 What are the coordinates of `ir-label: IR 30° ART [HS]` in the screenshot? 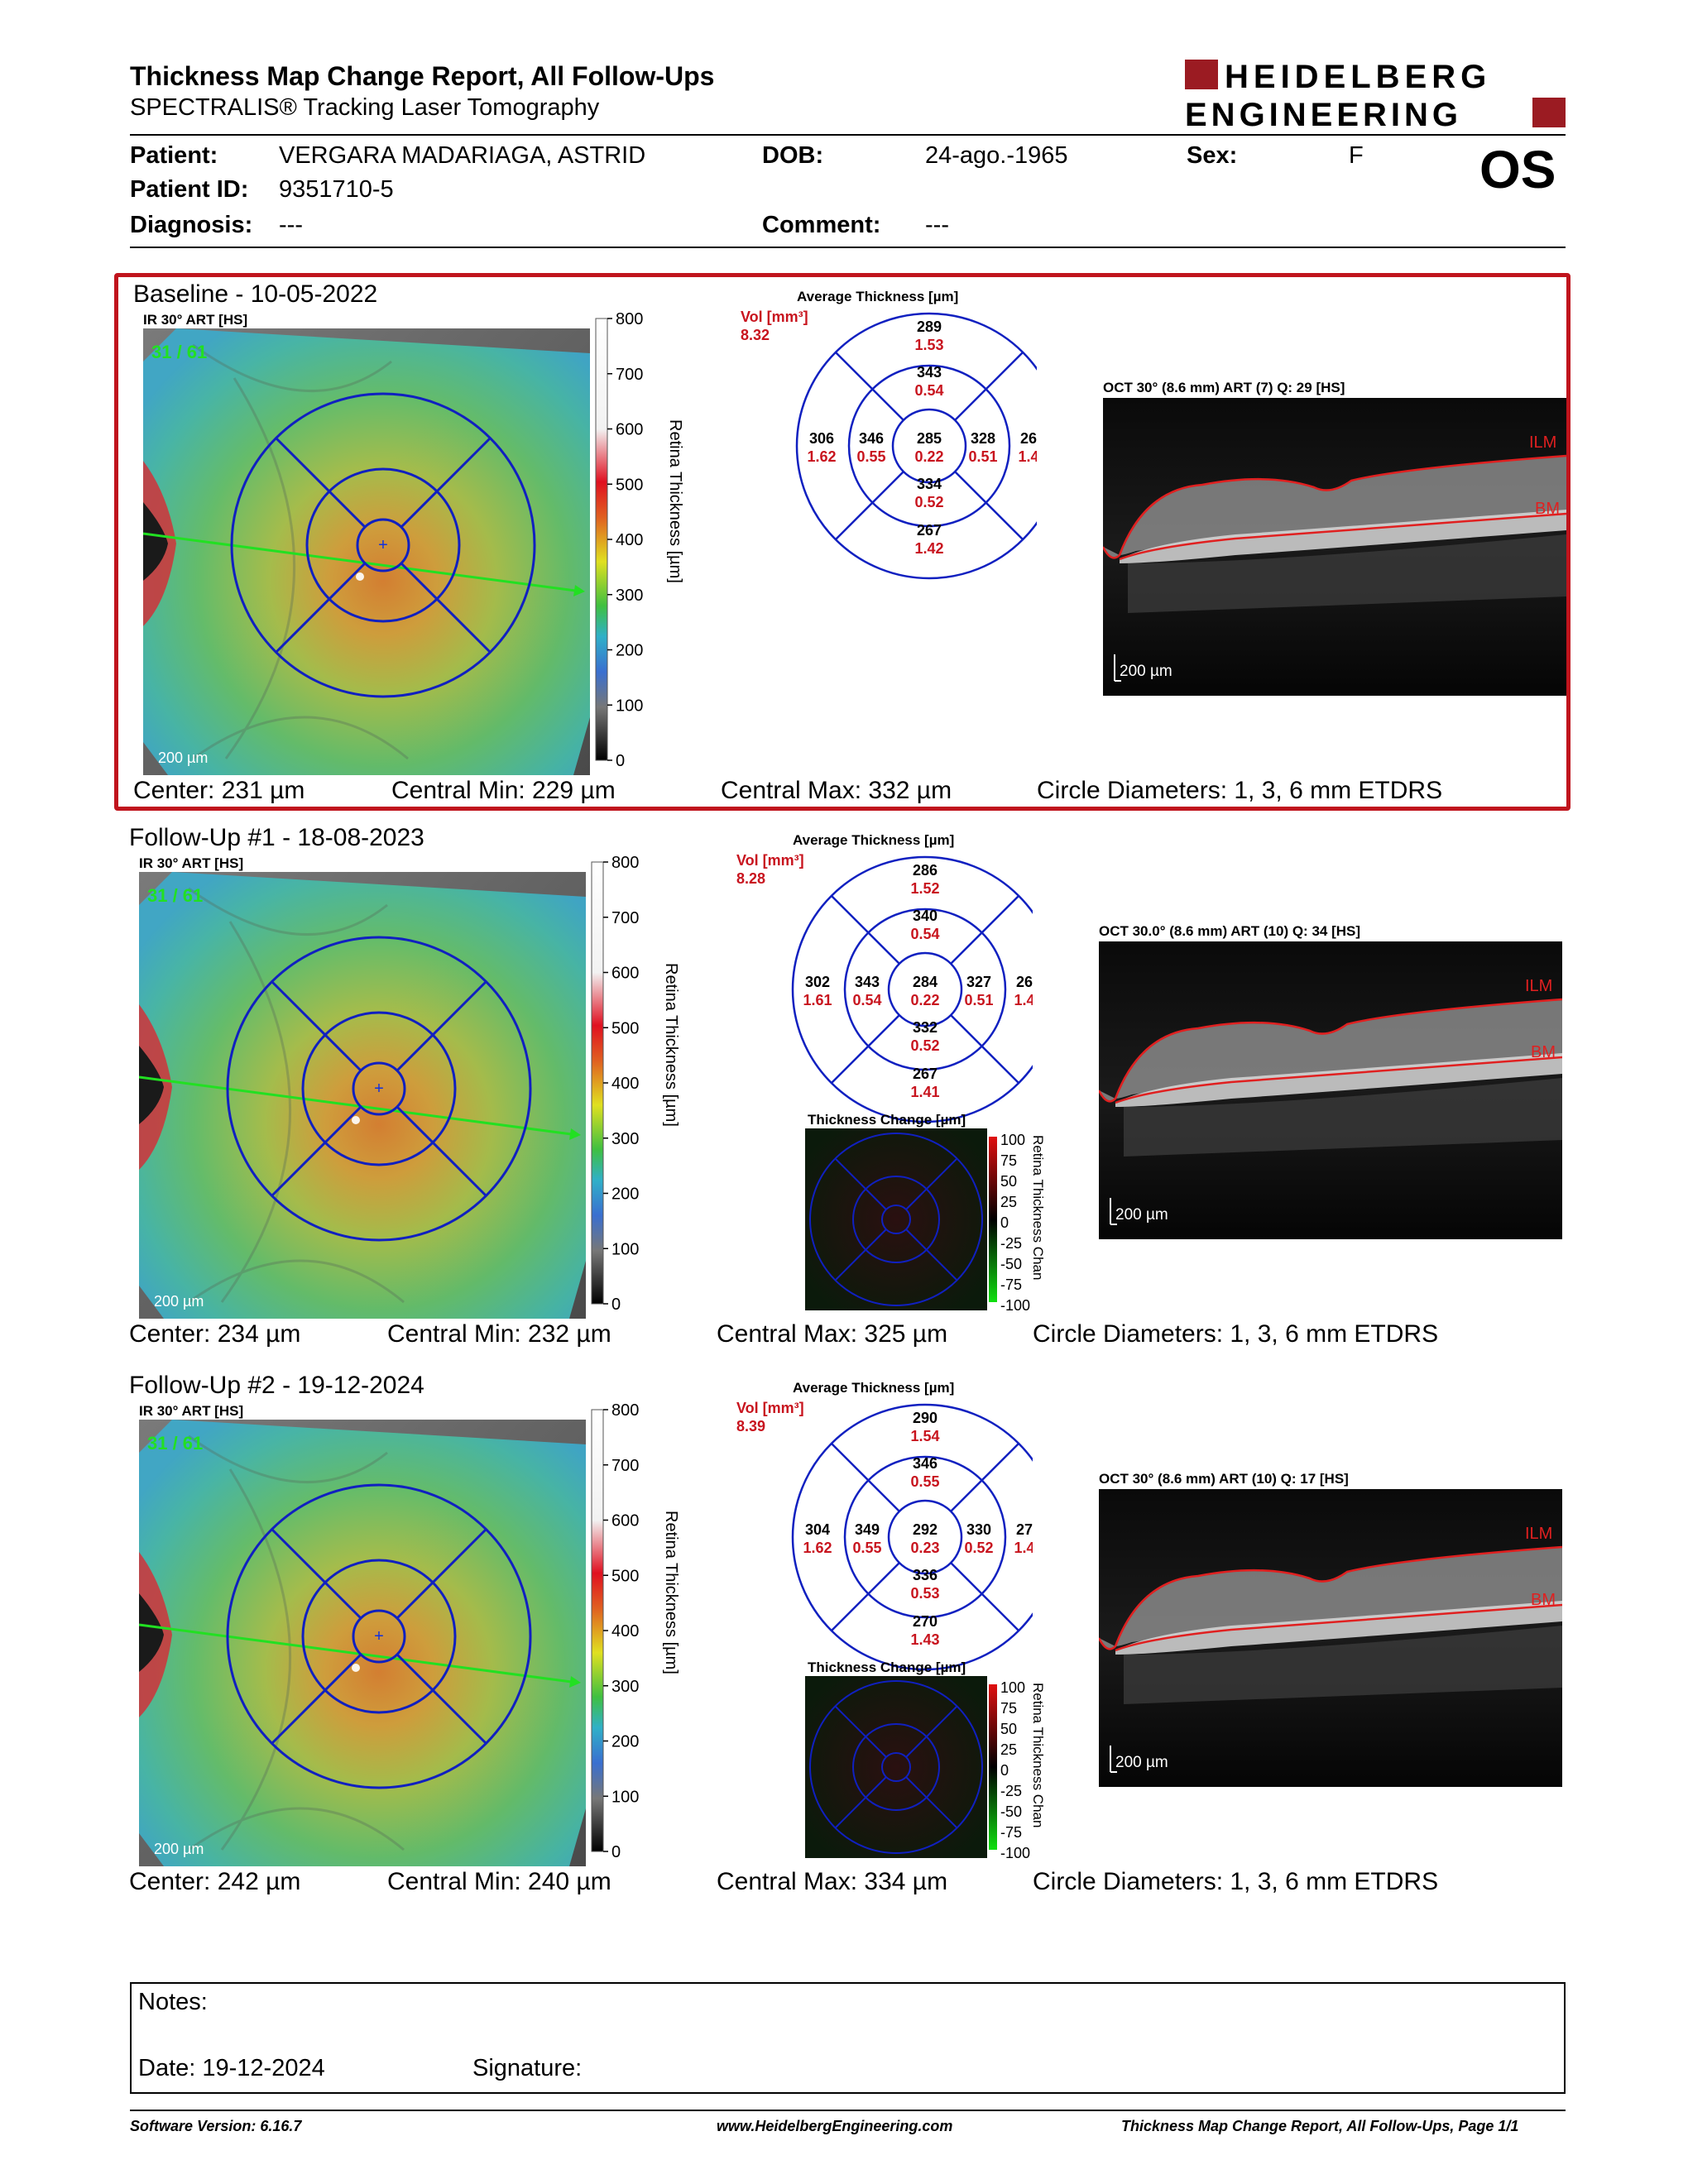 It's located at (191, 863).